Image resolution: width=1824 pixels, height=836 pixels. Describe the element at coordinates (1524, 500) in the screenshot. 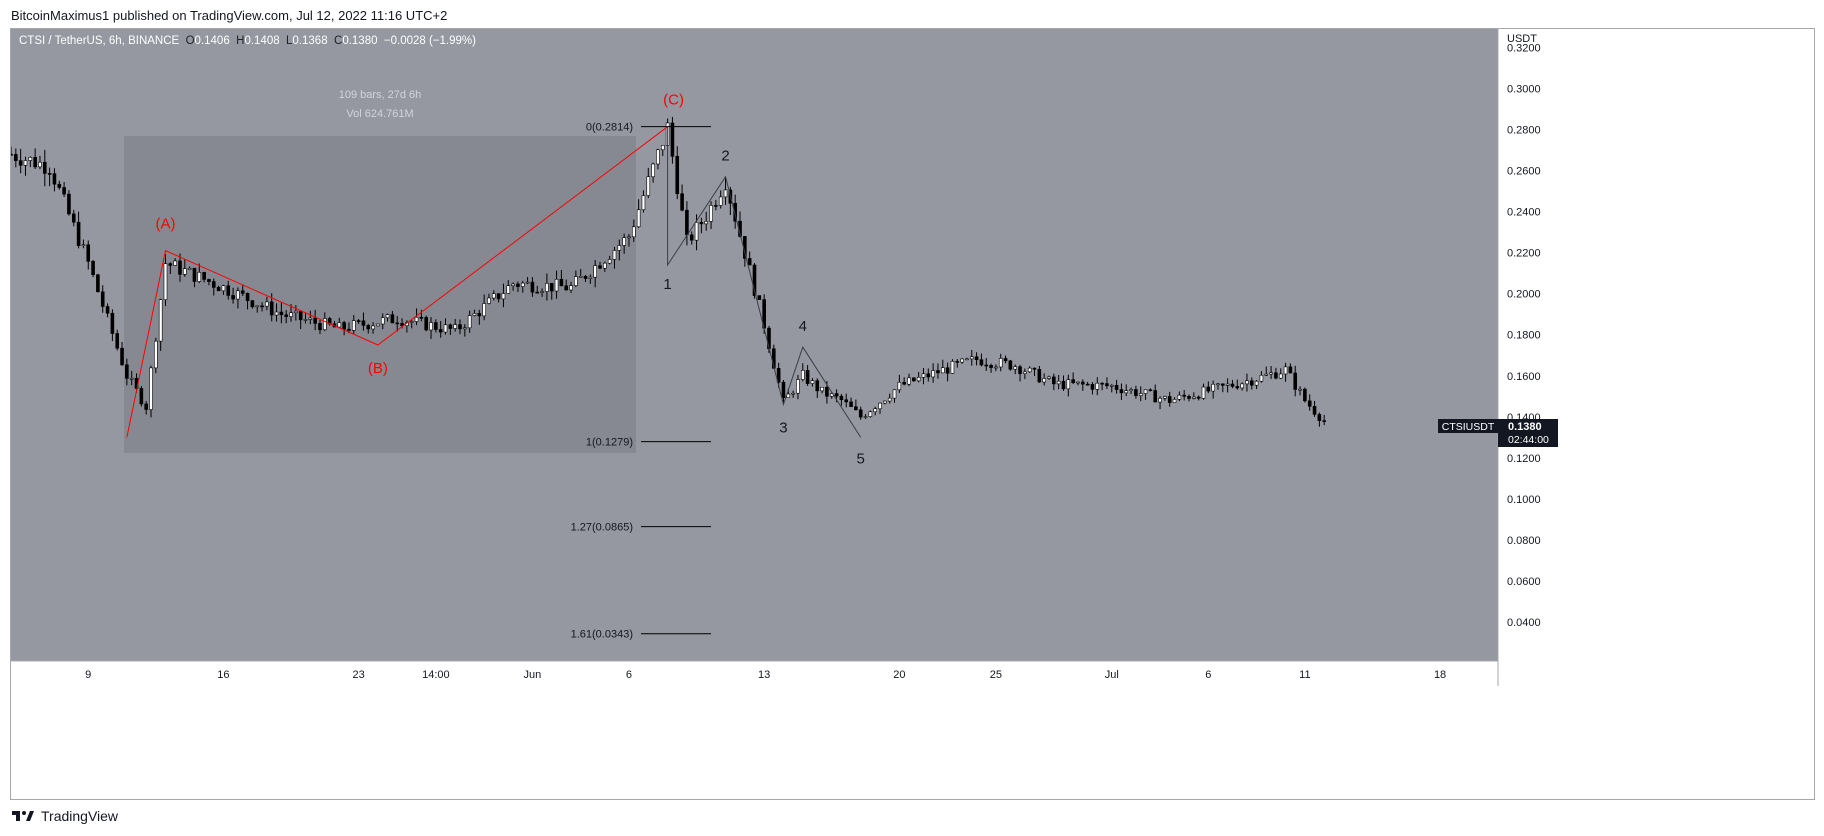

I see `price-tick-label: 0.1000` at that location.